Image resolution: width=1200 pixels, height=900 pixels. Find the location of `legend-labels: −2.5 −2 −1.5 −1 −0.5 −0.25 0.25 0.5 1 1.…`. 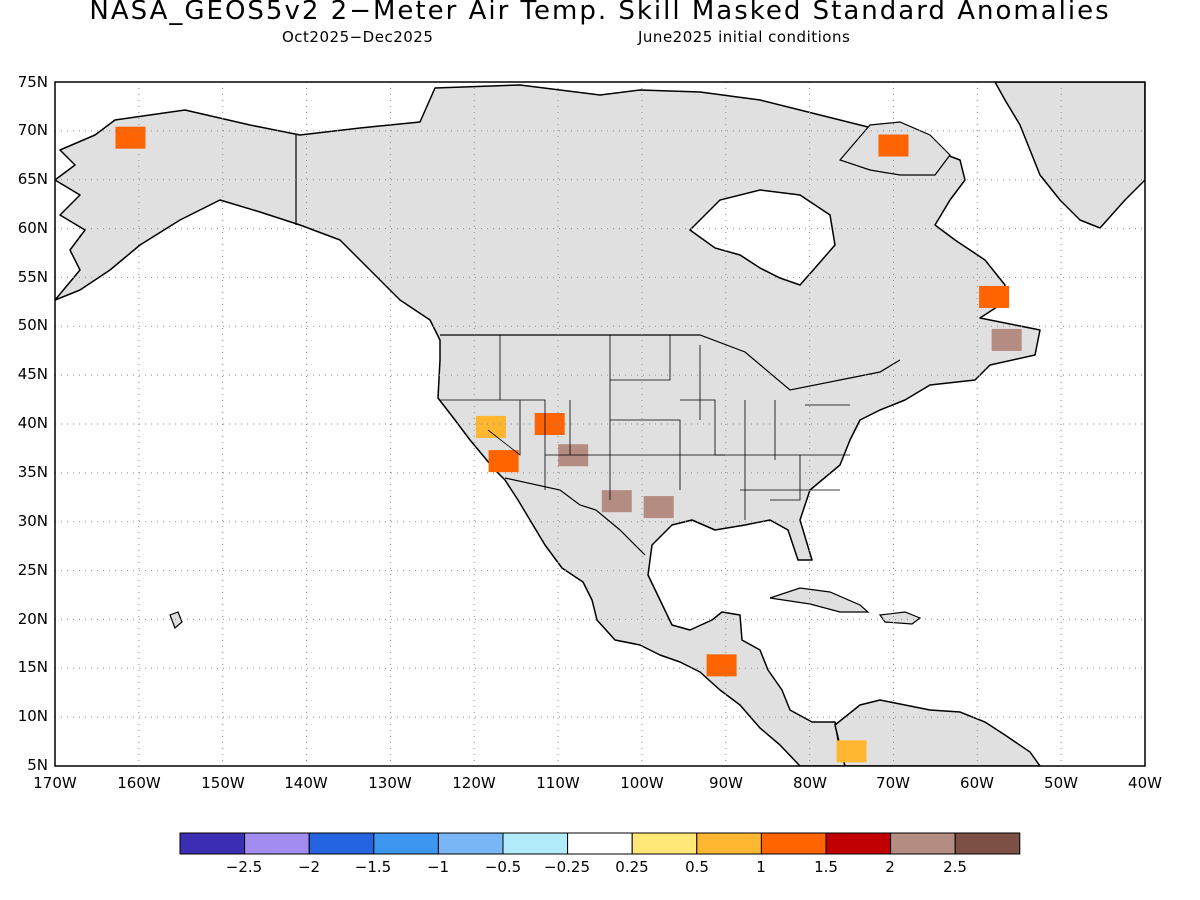

legend-labels: −2.5 −2 −1.5 −1 −0.5 −0.25 0.25 0.5 1 1.… is located at coordinates (596, 867).